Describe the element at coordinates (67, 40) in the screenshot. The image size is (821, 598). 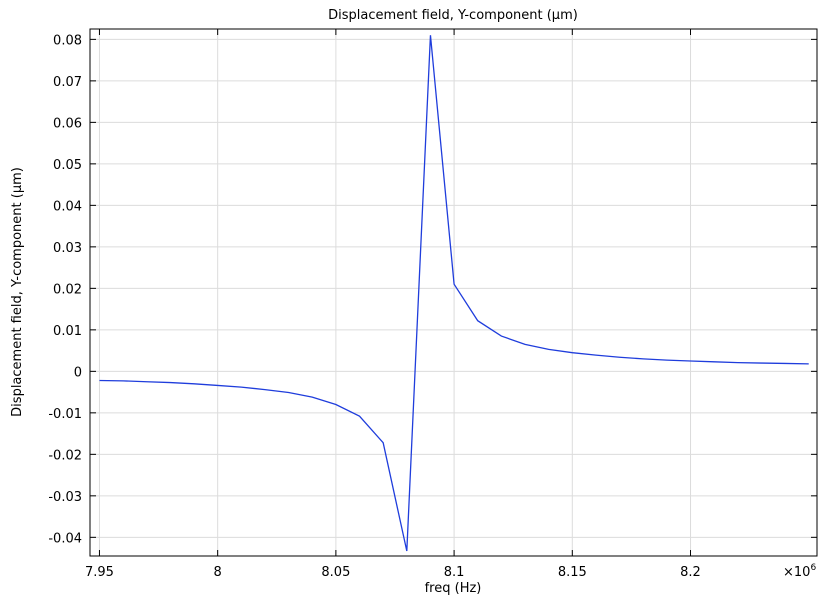
I see `y-tick-label: 0.08` at that location.